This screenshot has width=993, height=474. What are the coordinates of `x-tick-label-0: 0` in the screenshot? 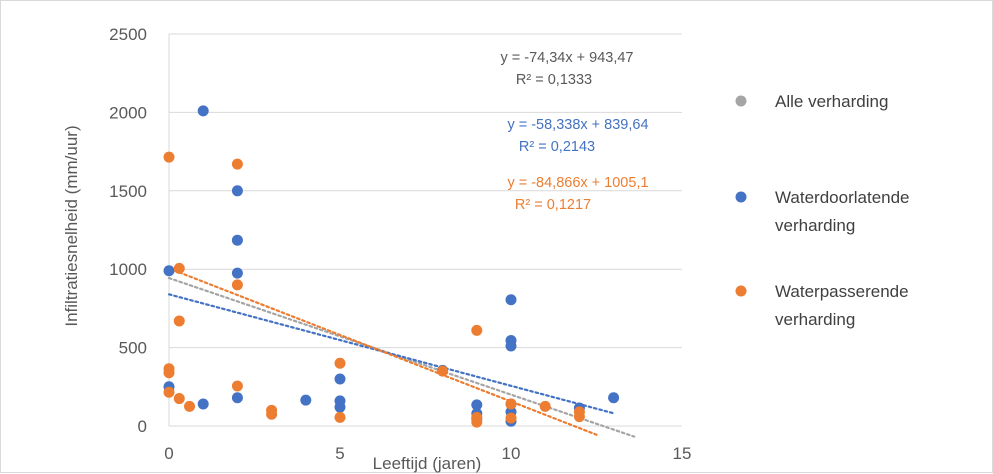 It's located at (168, 453).